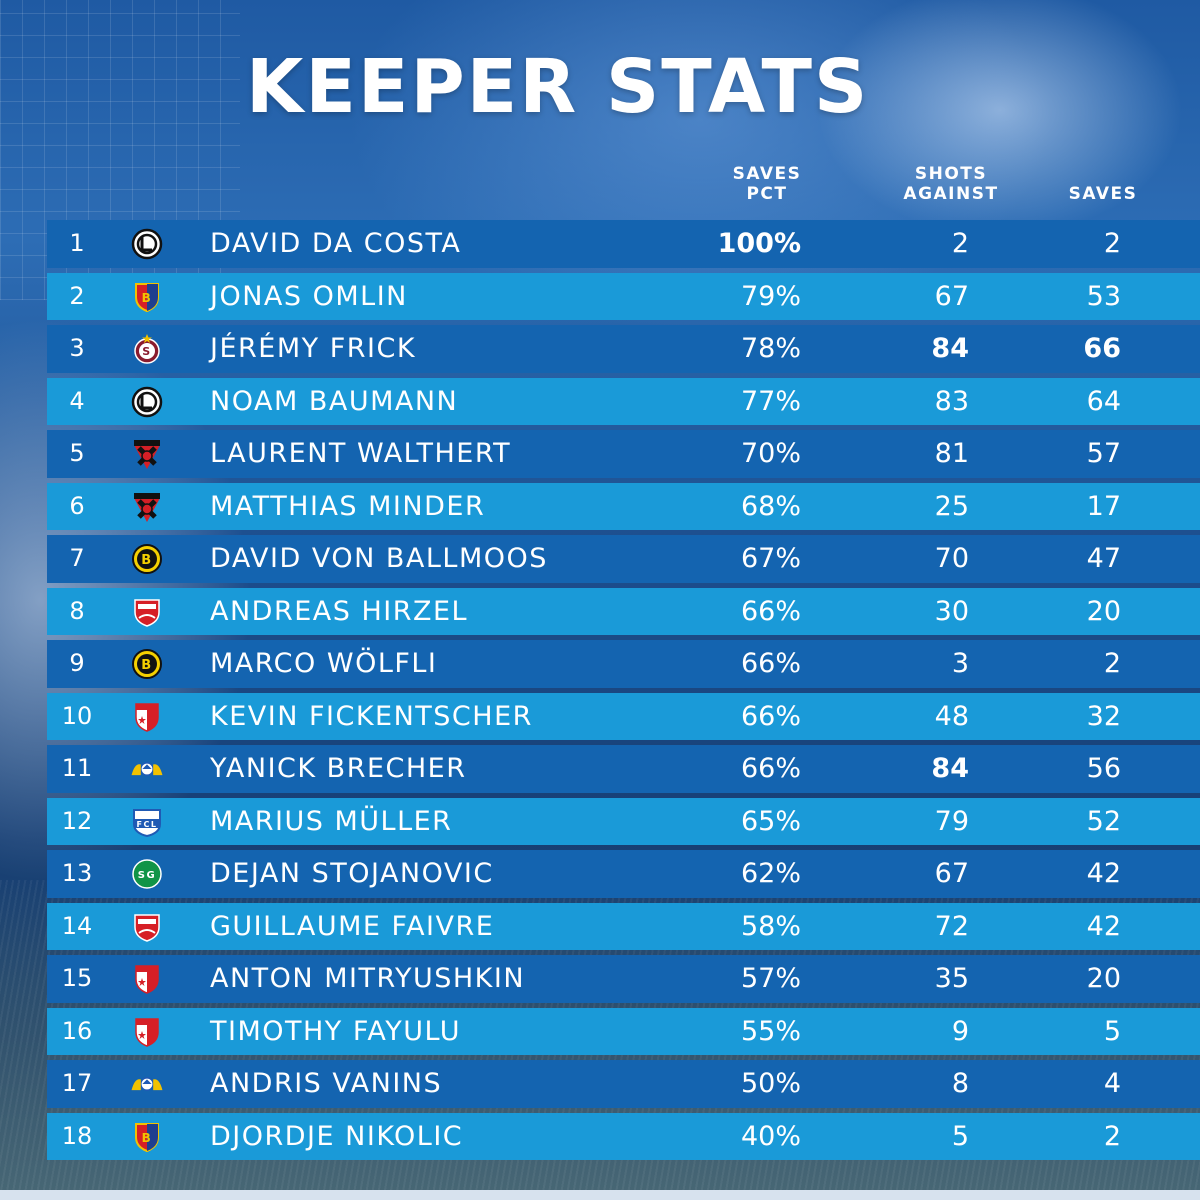 This screenshot has height=1200, width=1200. I want to click on shots-against-cell: 83, so click(951, 401).